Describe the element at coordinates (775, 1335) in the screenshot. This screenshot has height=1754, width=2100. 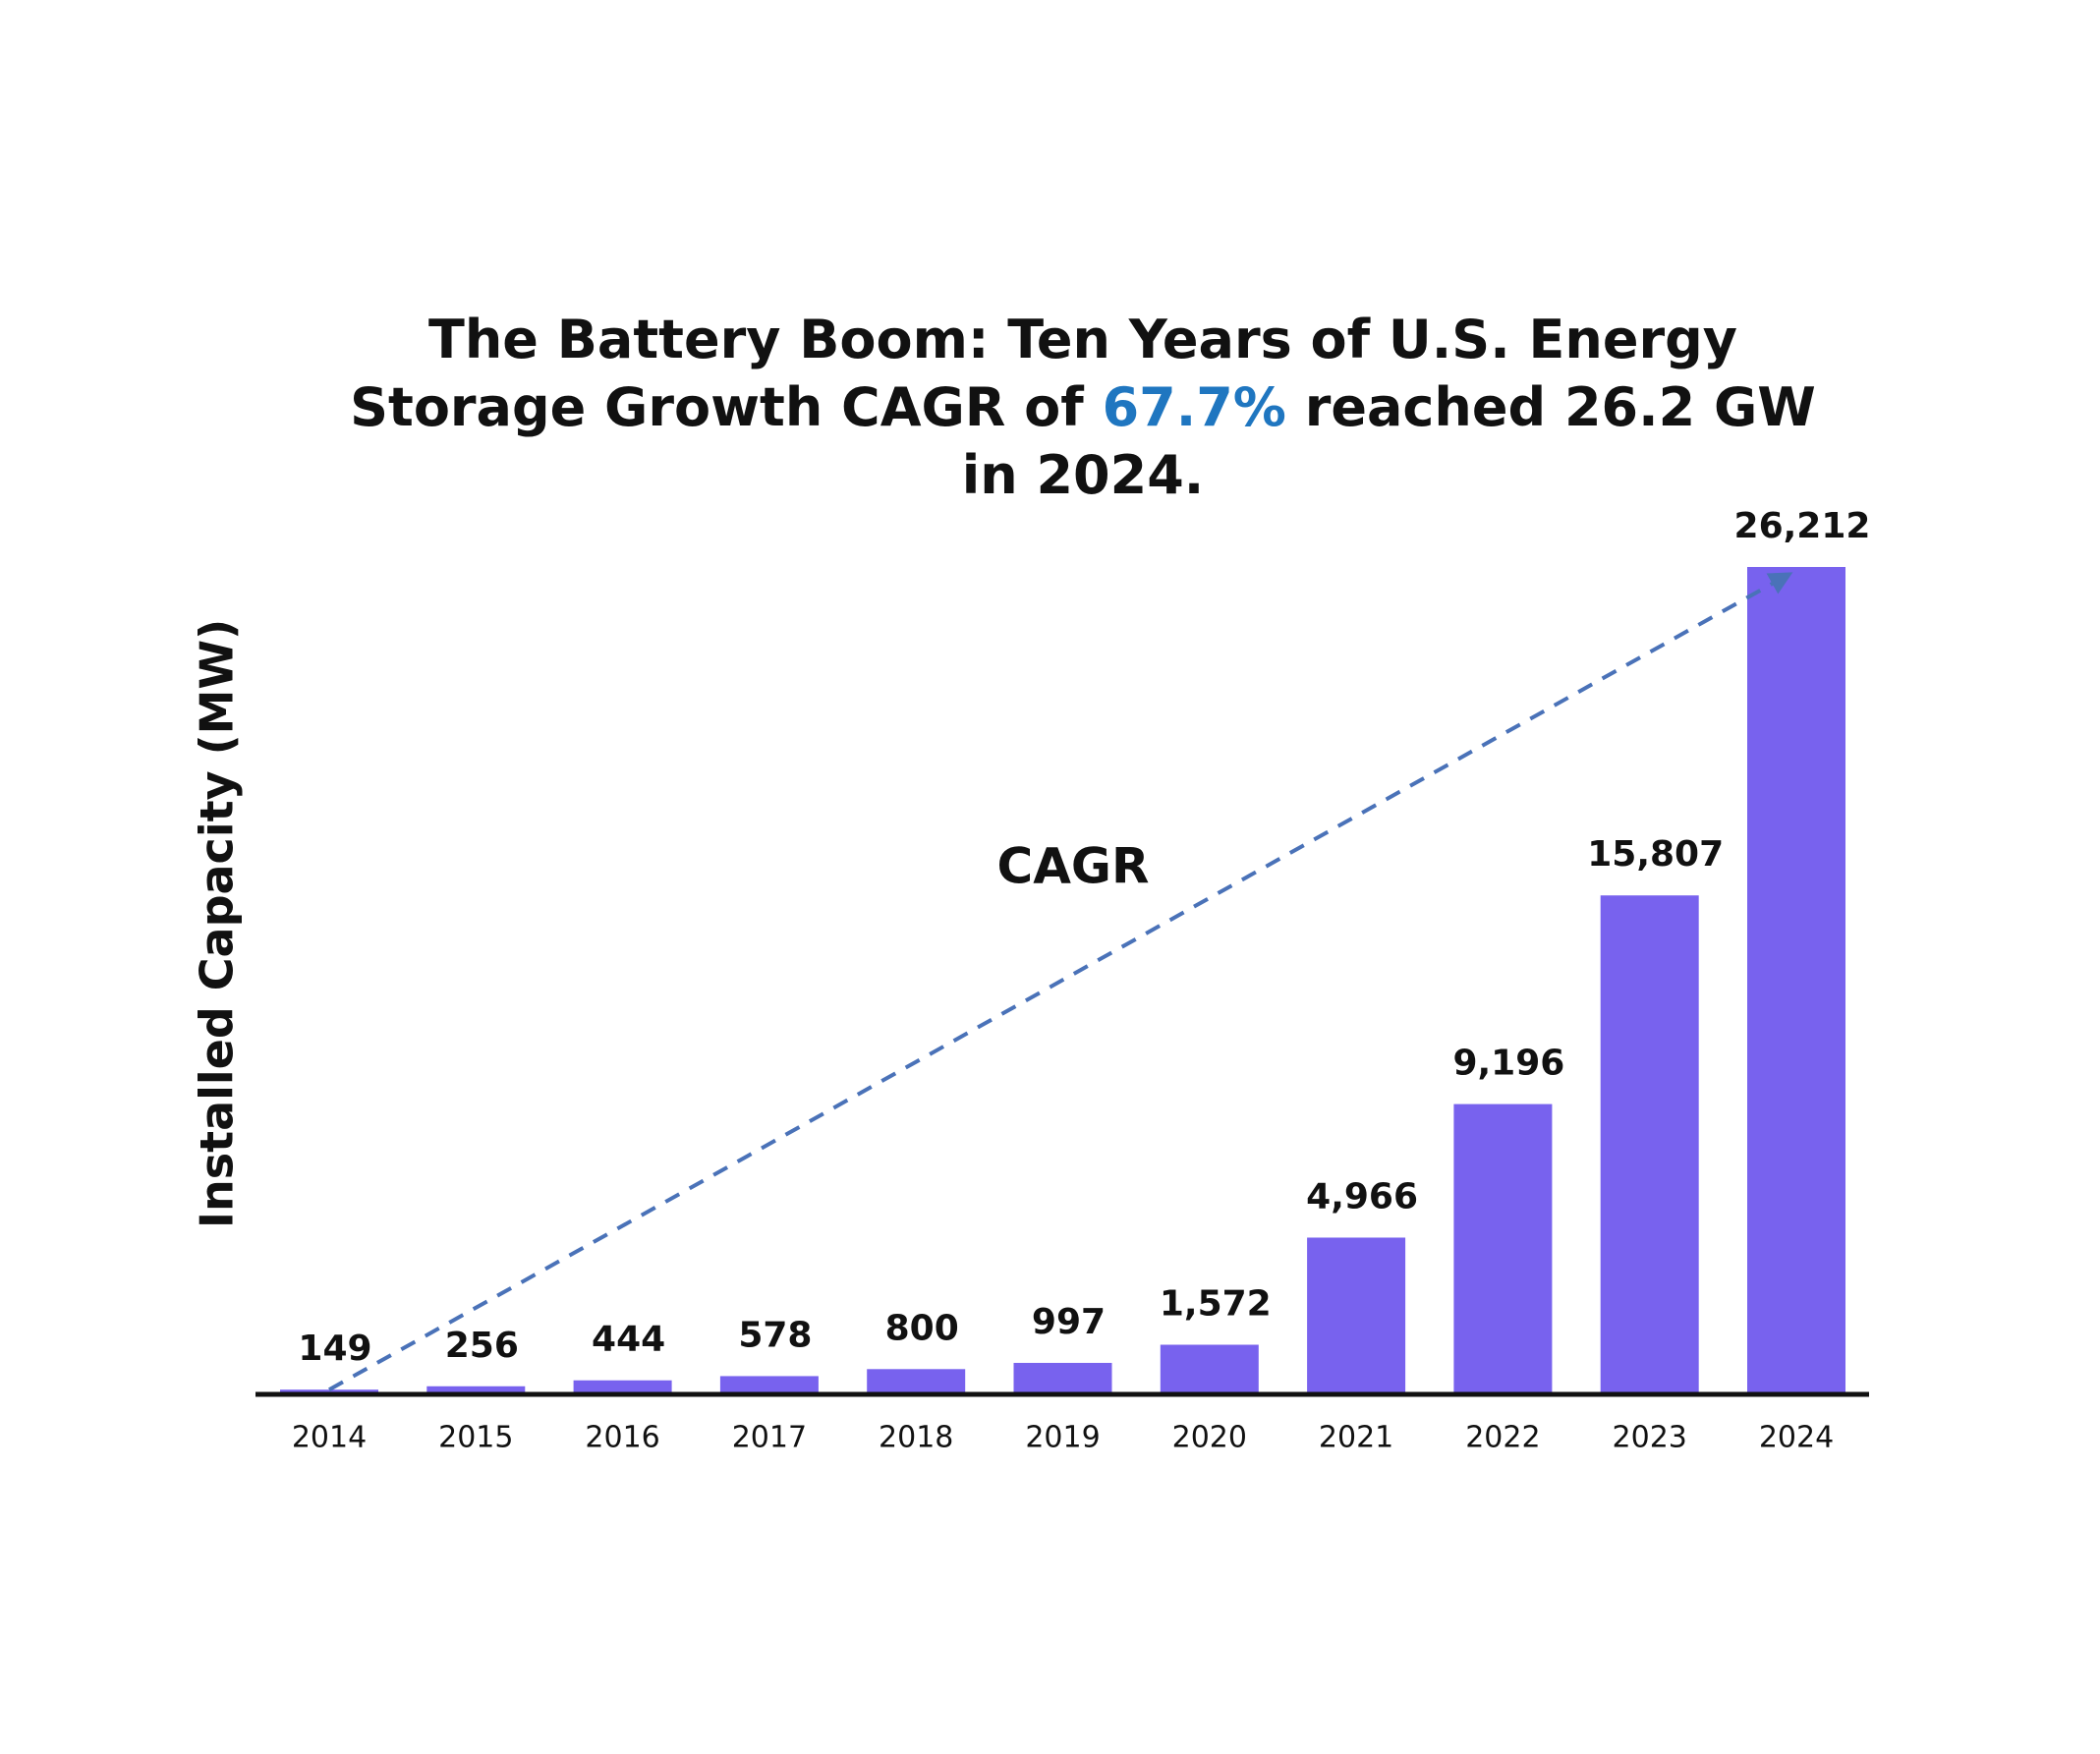
I see `value-label: 578` at that location.